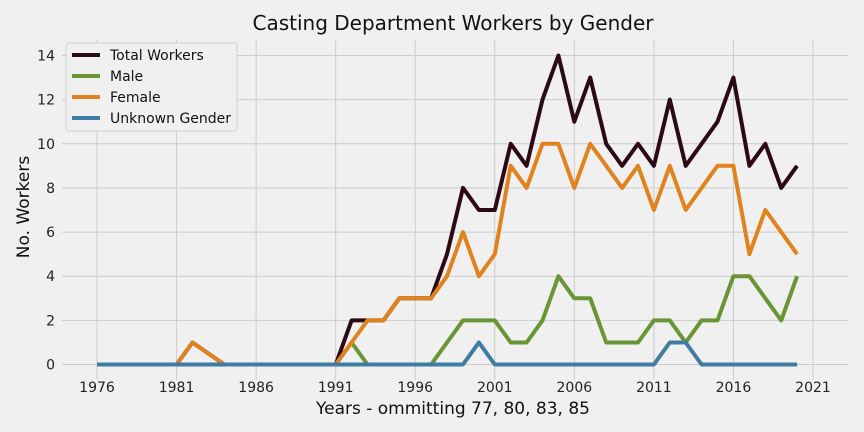  Describe the element at coordinates (455, 388) in the screenshot. I see `x-axis-ticks: 1976 1981 1986 1991 1996 2001 2006 2011 2016 2021` at that location.